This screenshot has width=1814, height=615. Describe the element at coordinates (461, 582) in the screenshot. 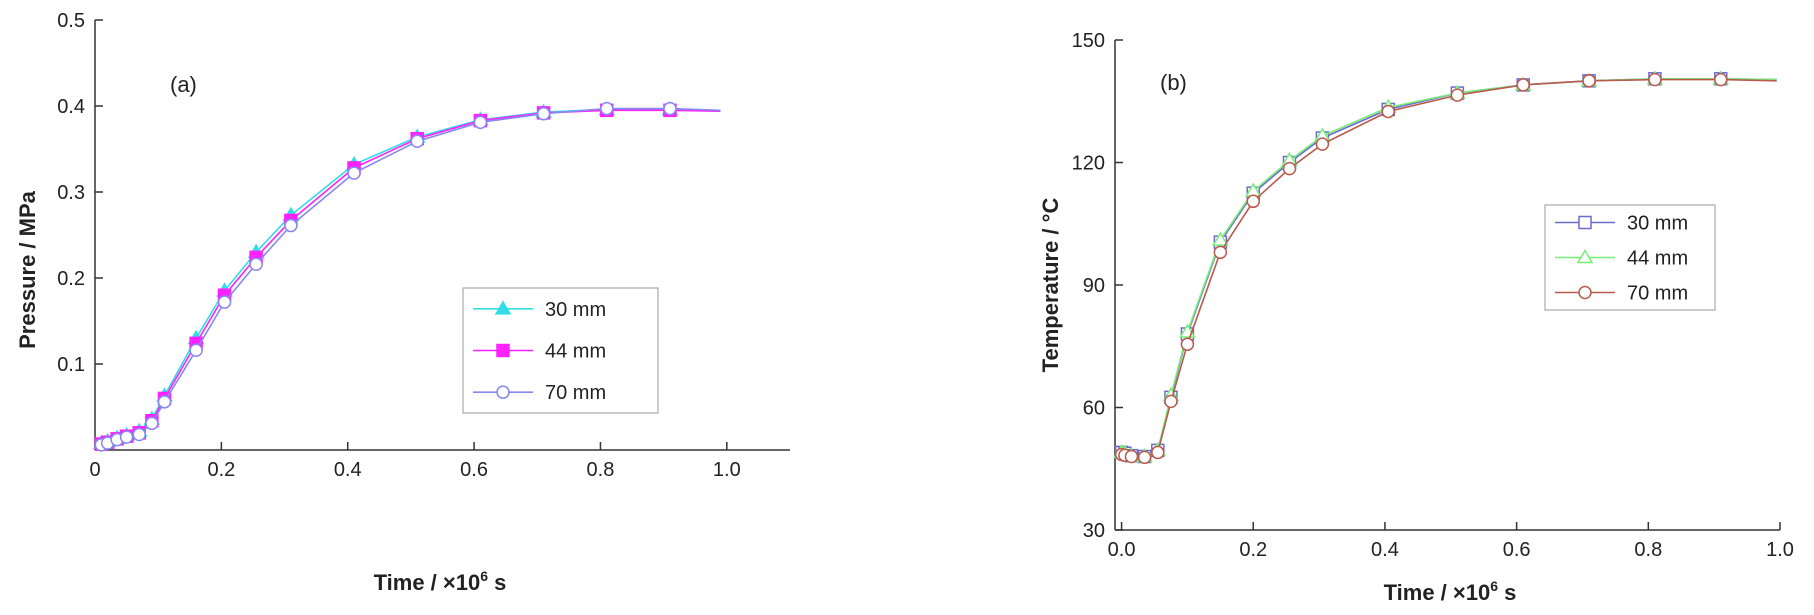

I see `x-axis-label-a-mult: ×10` at that location.